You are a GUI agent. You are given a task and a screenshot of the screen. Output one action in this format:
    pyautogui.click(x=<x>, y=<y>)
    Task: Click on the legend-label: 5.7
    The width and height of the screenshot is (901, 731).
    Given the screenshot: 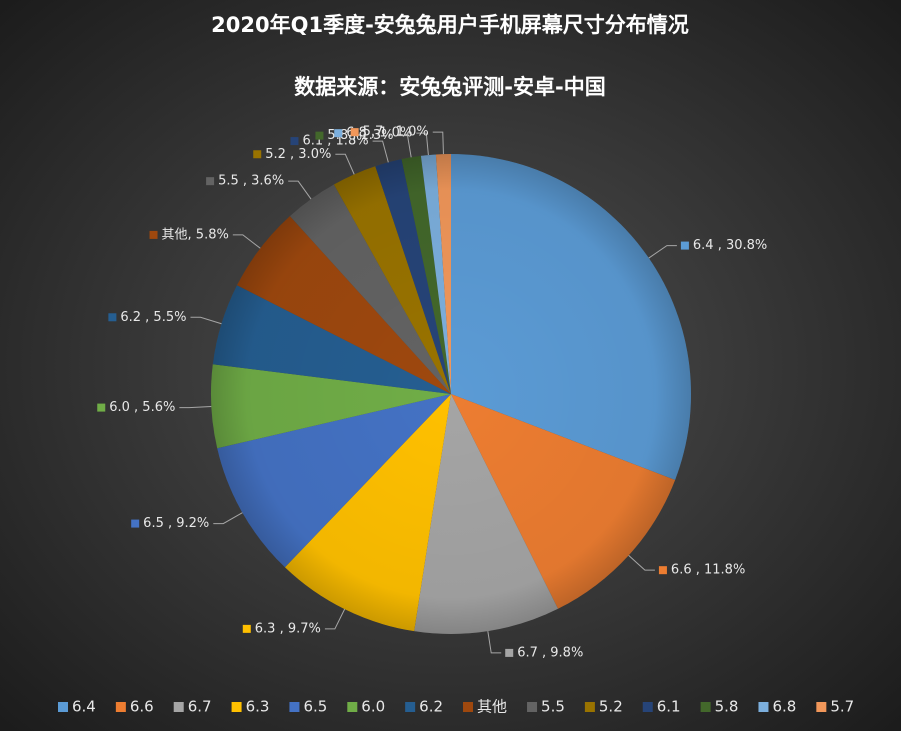 What is the action you would take?
    pyautogui.click(x=842, y=707)
    